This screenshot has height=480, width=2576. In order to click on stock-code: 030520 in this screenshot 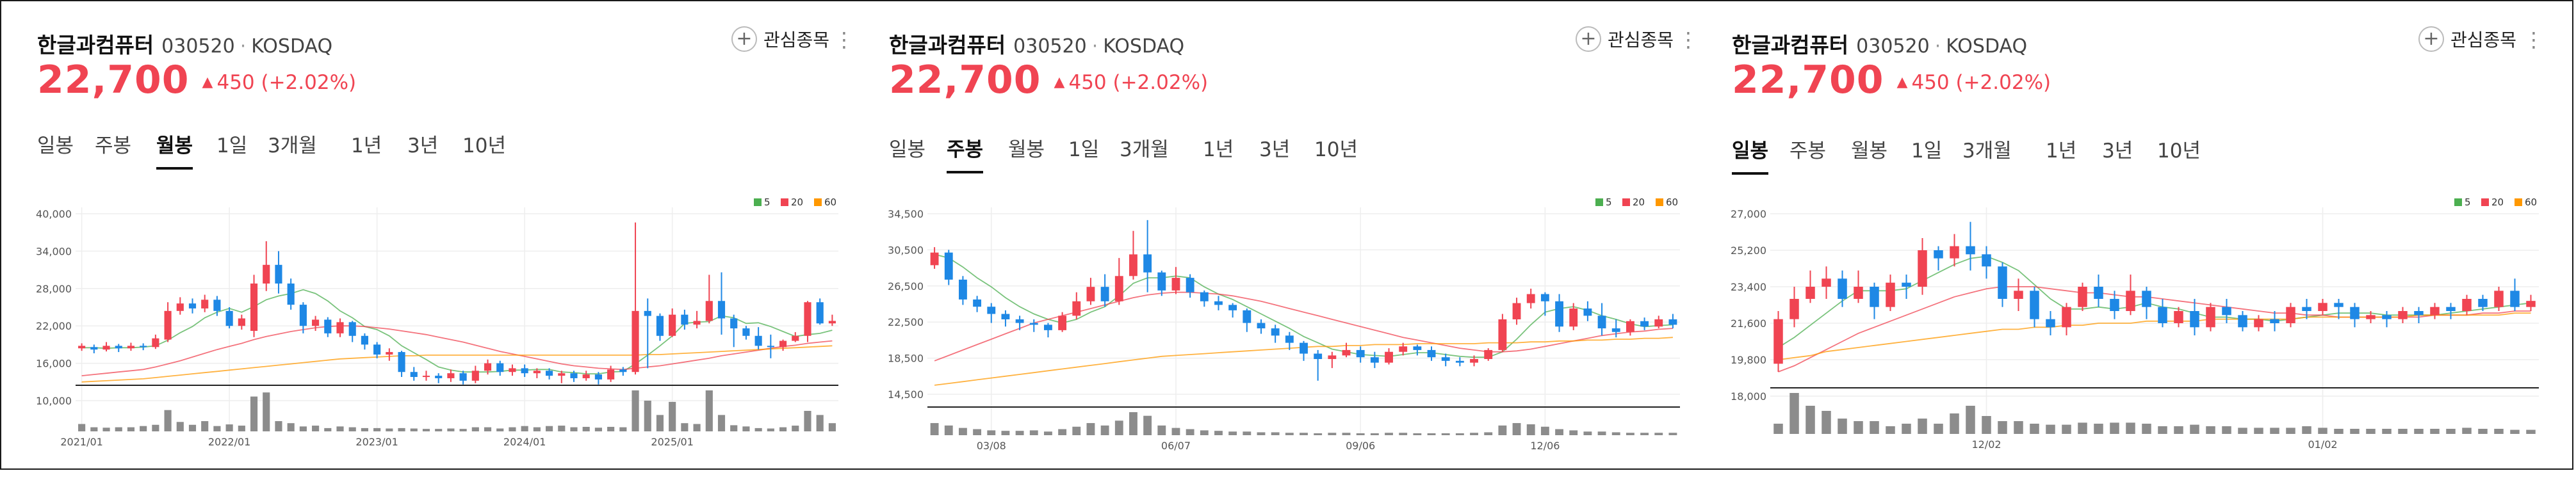, I will do `click(1050, 46)`.